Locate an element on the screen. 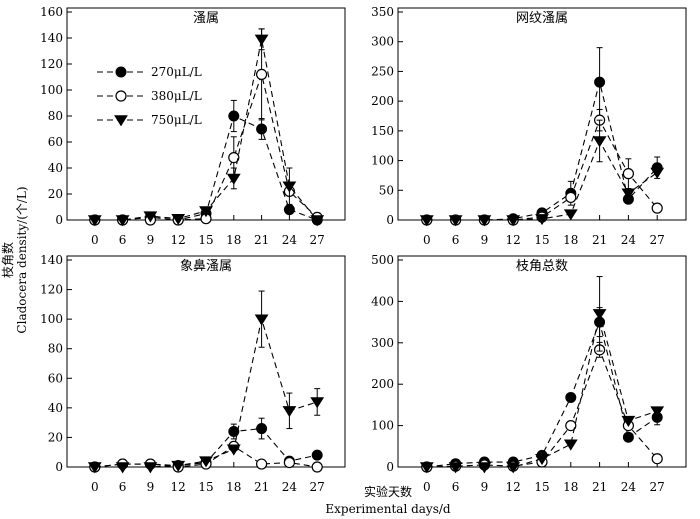 This screenshot has height=519, width=700. y-tick-label: 160 is located at coordinates (51, 12).